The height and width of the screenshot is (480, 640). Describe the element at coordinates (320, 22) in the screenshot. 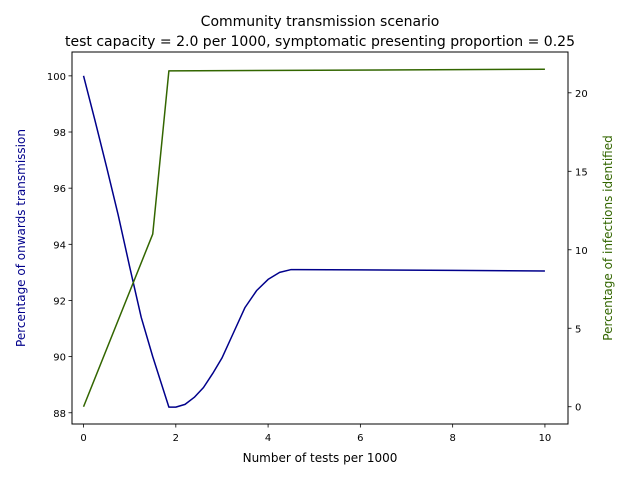

I see `chart-title: Community transmission scenario` at that location.